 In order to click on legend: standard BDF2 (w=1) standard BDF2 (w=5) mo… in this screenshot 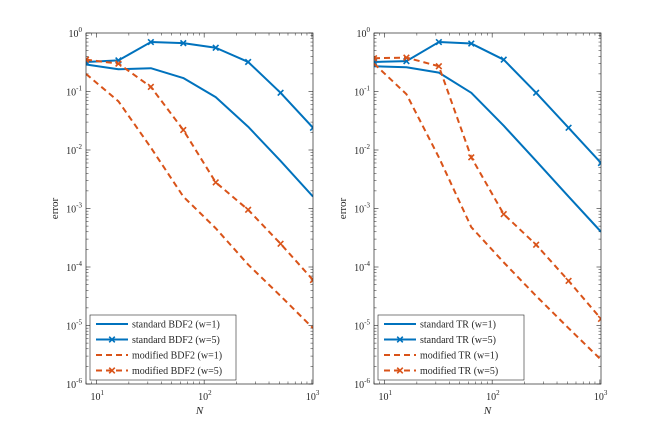, I will do `click(163, 347)`.